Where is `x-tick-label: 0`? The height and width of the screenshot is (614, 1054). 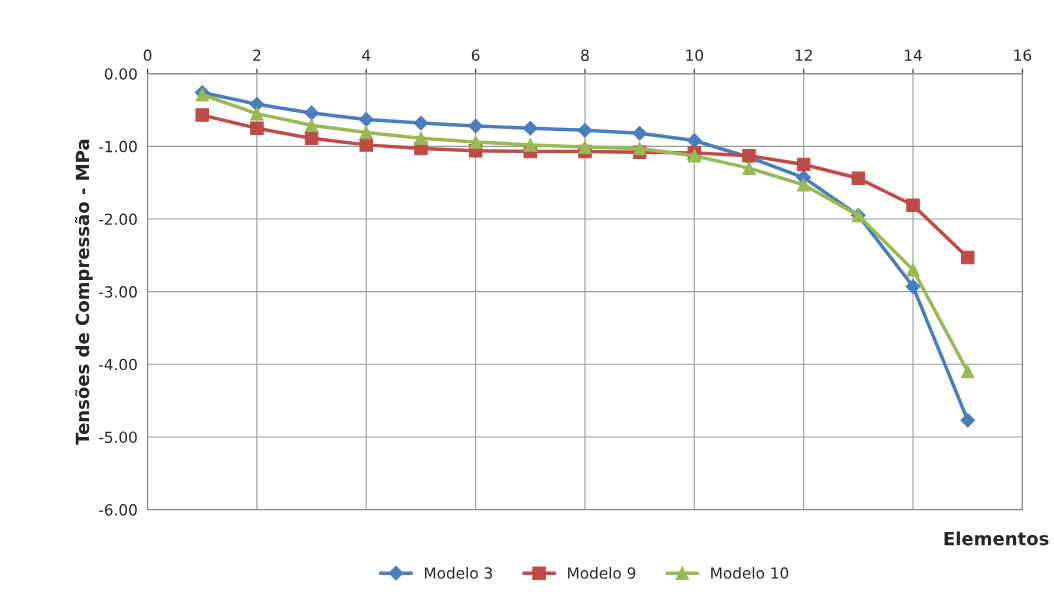
x-tick-label: 0 is located at coordinates (147, 55).